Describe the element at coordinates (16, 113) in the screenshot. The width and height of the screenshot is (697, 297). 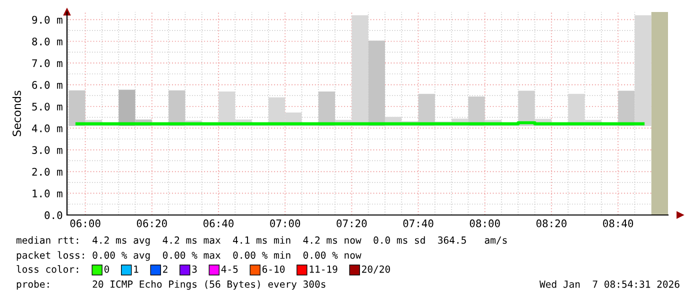
I see `y-axis-title: Seconds` at that location.